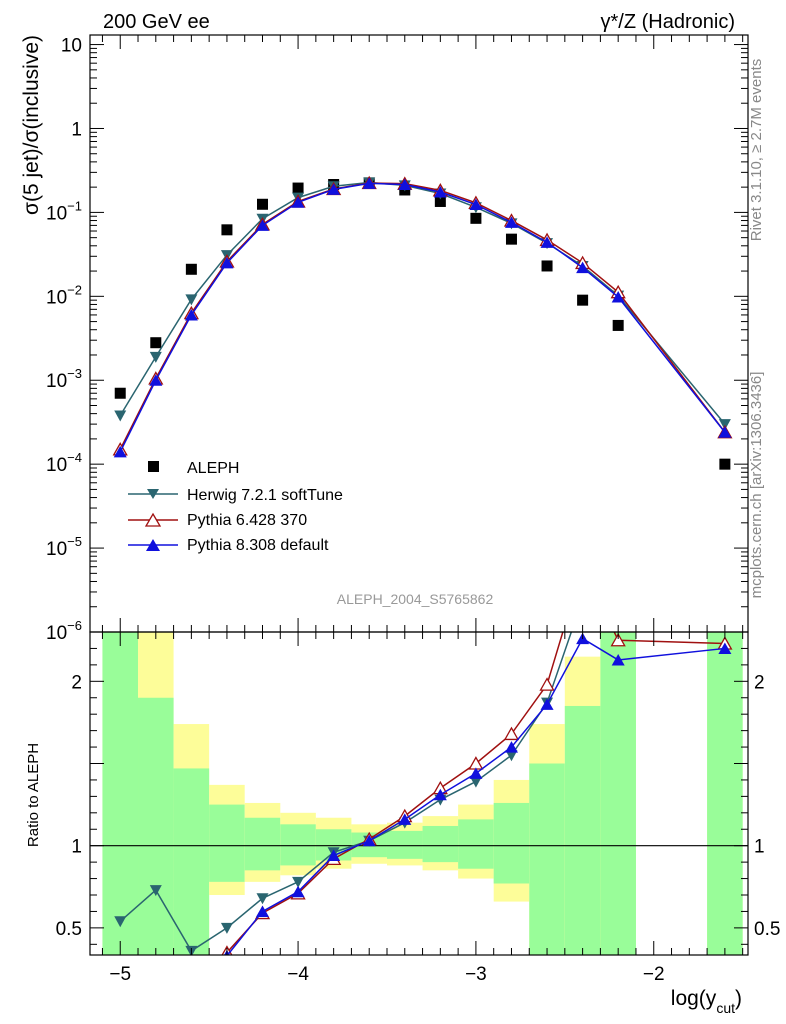 The width and height of the screenshot is (786, 1024). What do you see at coordinates (74, 373) in the screenshot?
I see `main-ytick-exponent-4: −3` at bounding box center [74, 373].